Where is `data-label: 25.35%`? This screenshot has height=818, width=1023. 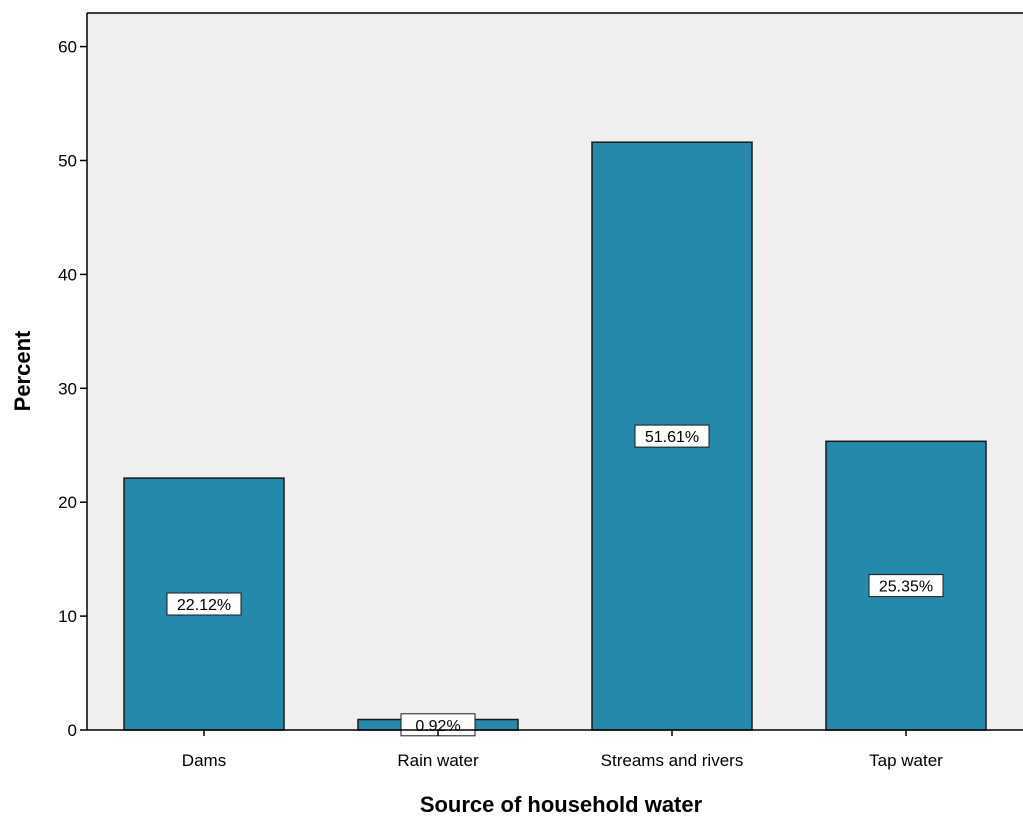 data-label: 25.35% is located at coordinates (906, 587).